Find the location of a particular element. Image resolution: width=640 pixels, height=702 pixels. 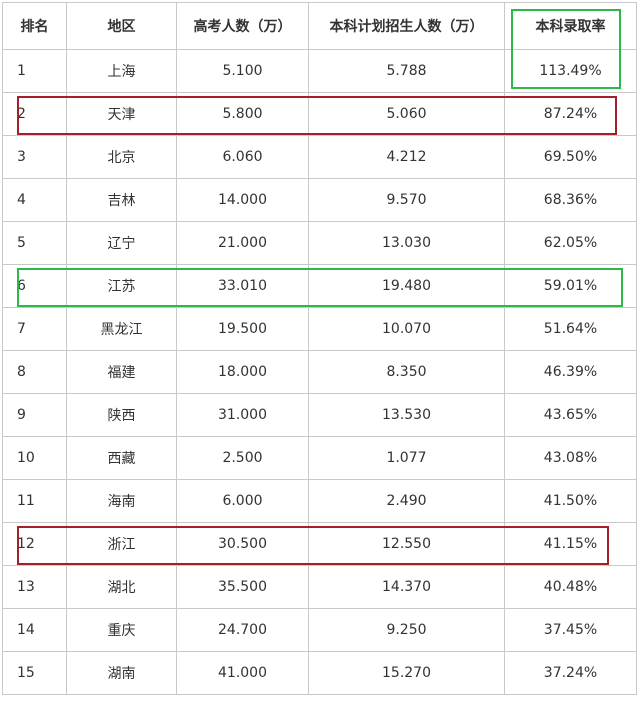

cell-rank: 6 is located at coordinates (34, 286).